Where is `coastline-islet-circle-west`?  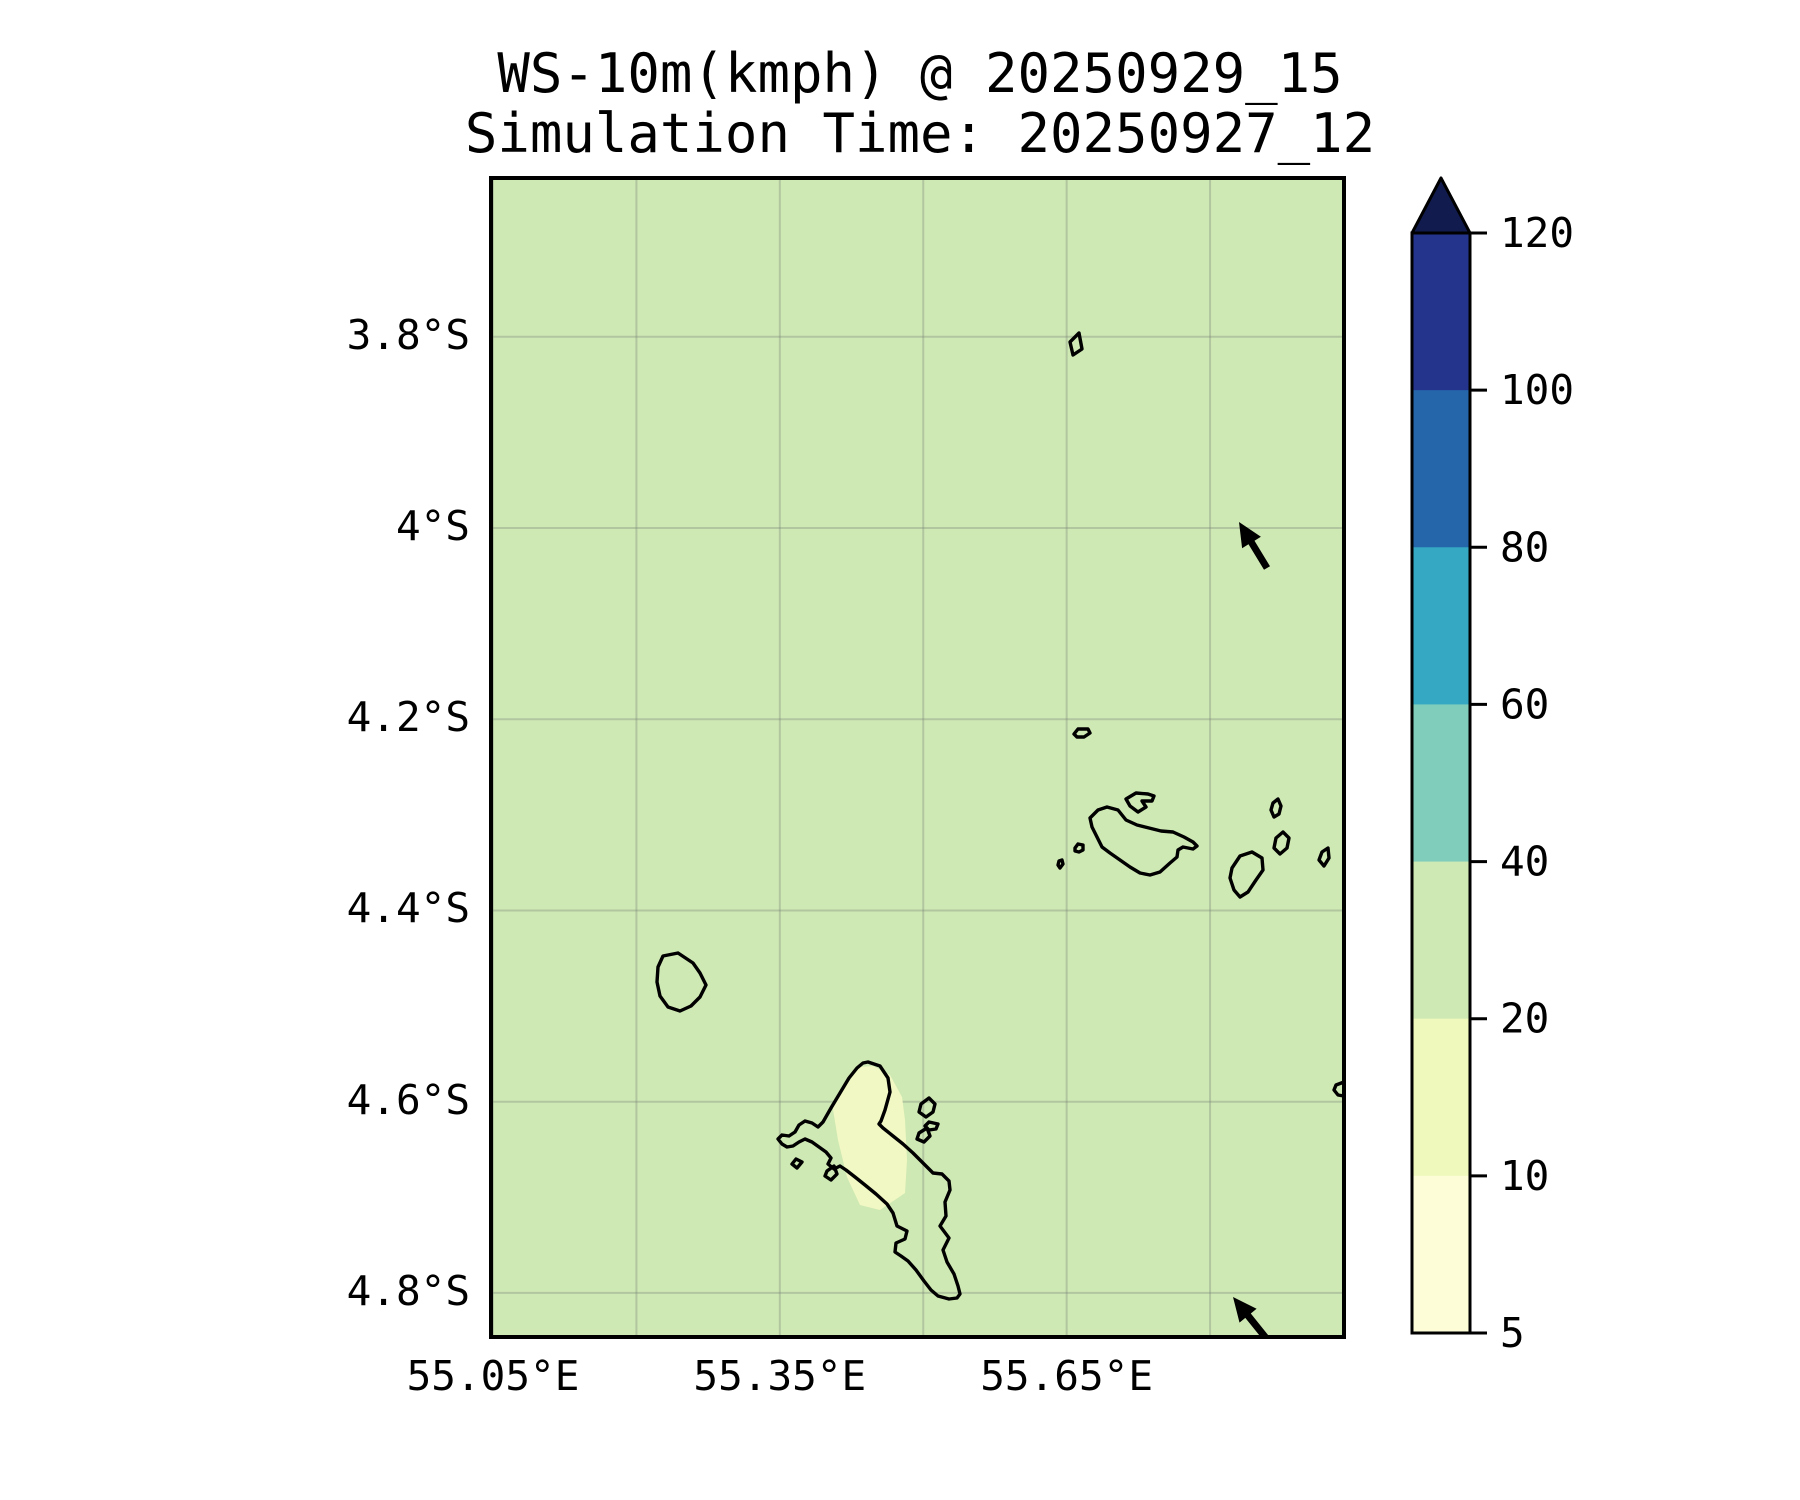
coastline-islet-circle-west is located at coordinates (1079, 848).